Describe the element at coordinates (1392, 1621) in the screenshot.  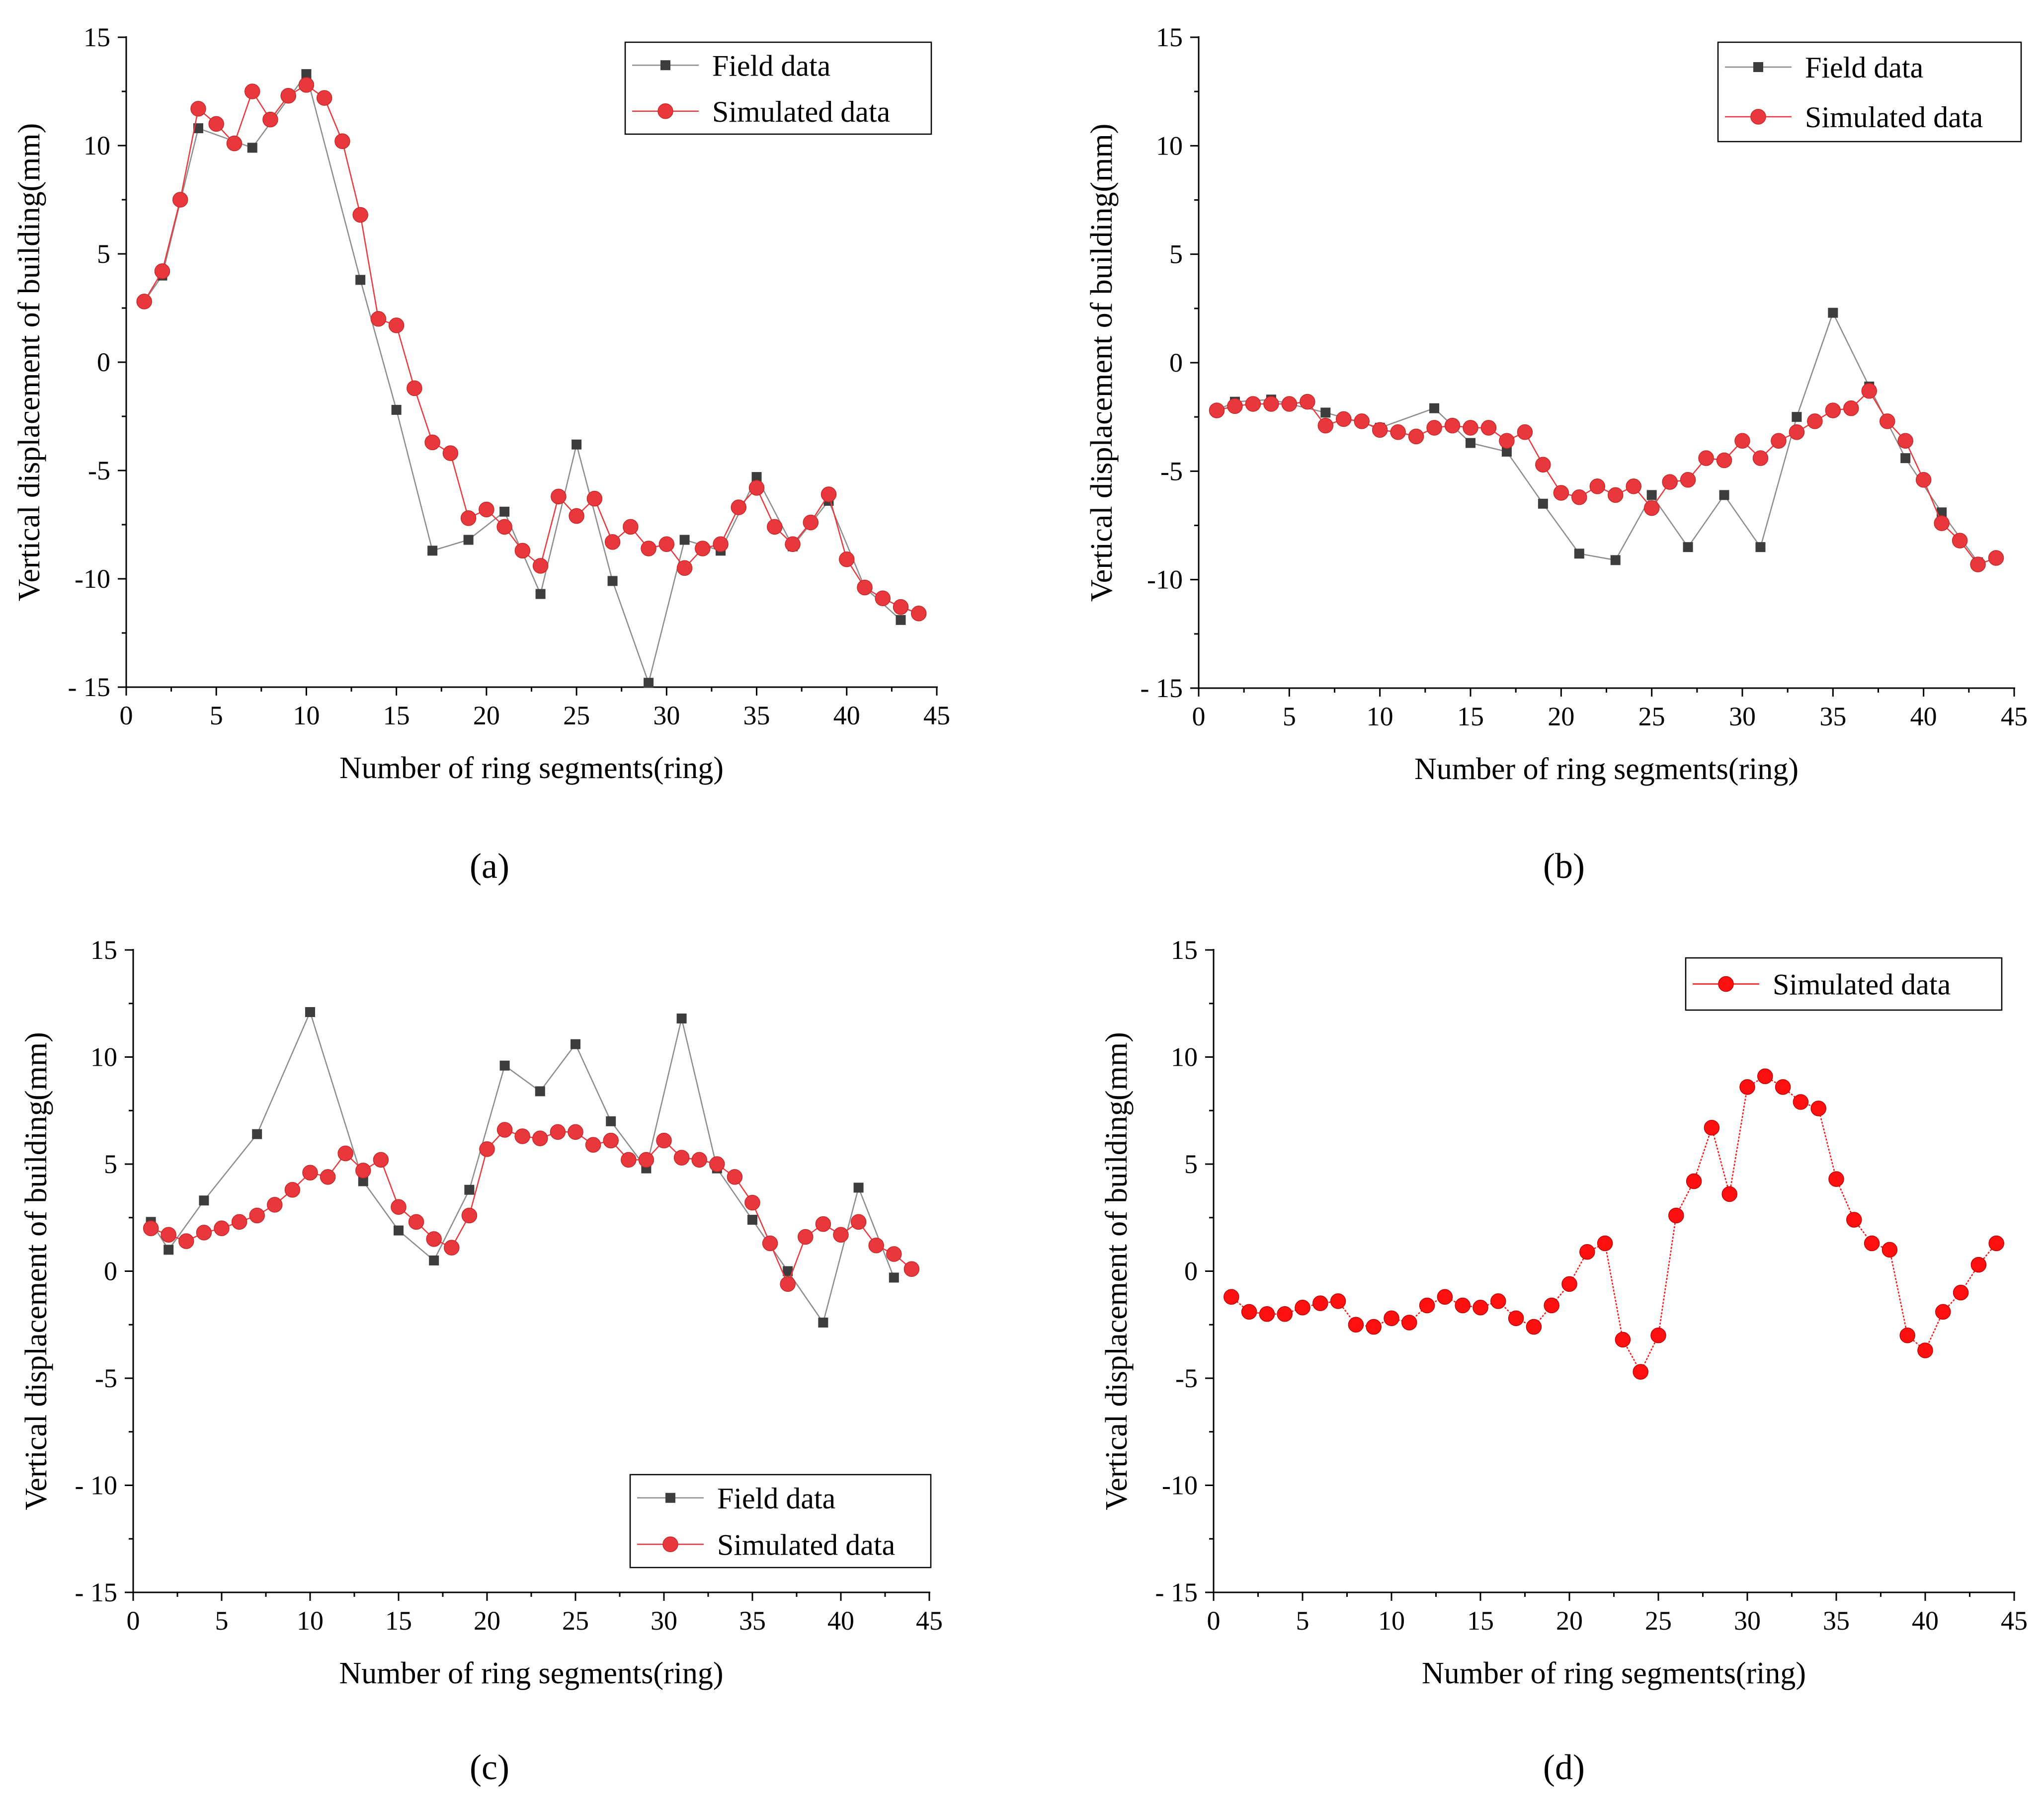
I see `x-tick-label: 10` at that location.